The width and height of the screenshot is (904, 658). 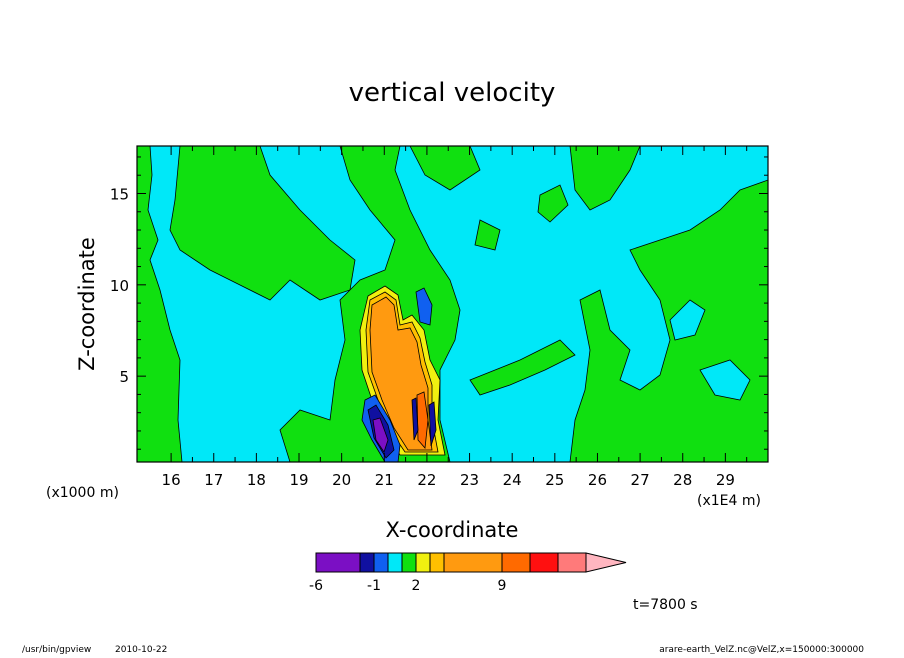 I want to click on contour-green-right-small, so click(x=553, y=203).